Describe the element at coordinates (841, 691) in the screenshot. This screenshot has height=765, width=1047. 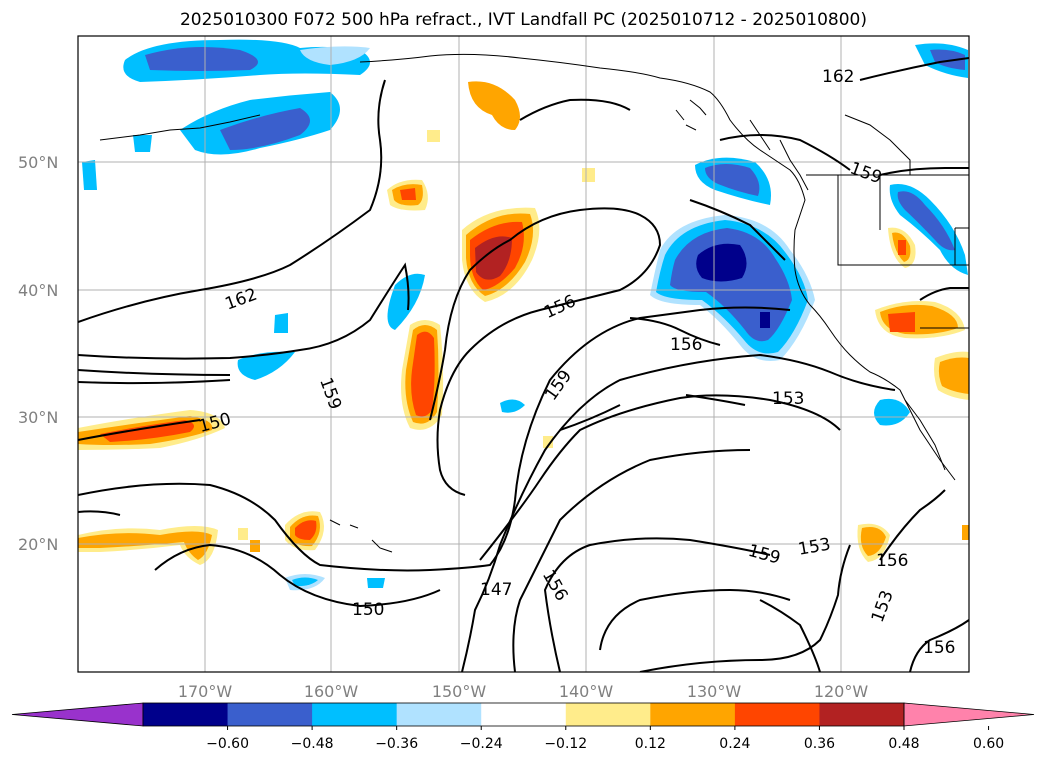
I see `lon-label-120w: 120°W` at that location.